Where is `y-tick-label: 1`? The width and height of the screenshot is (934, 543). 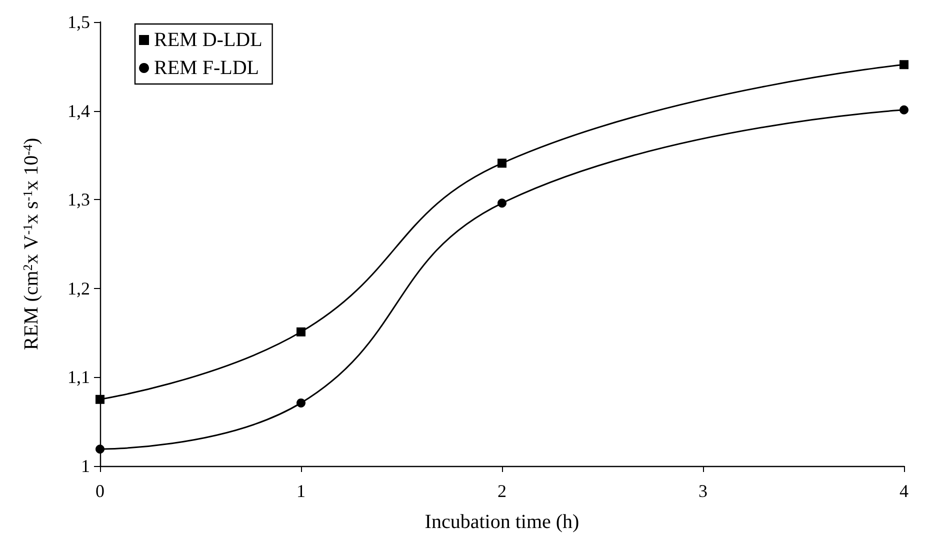 y-tick-label: 1 is located at coordinates (85, 466).